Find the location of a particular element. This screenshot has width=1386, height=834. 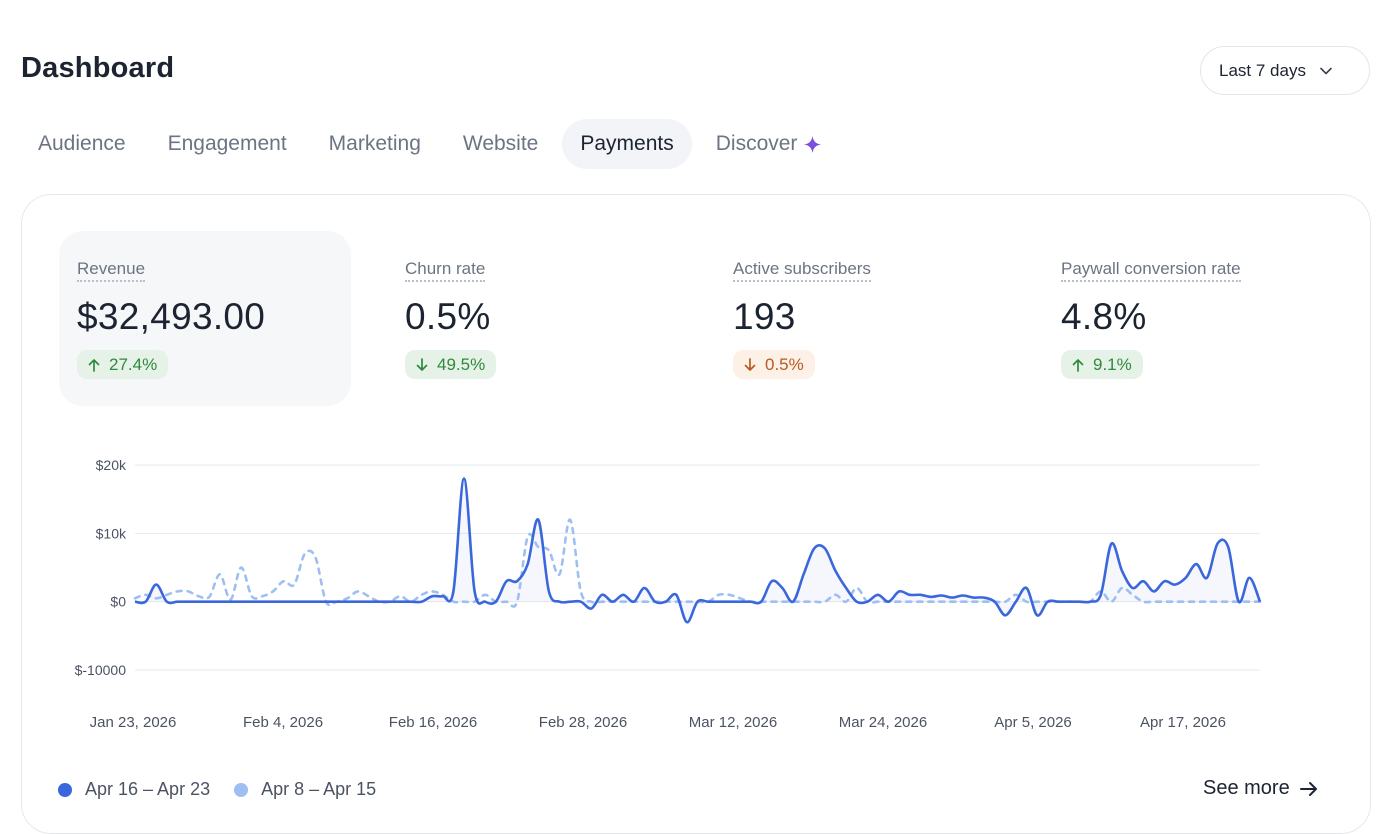

y-tick-label: $20k is located at coordinates (111, 465).